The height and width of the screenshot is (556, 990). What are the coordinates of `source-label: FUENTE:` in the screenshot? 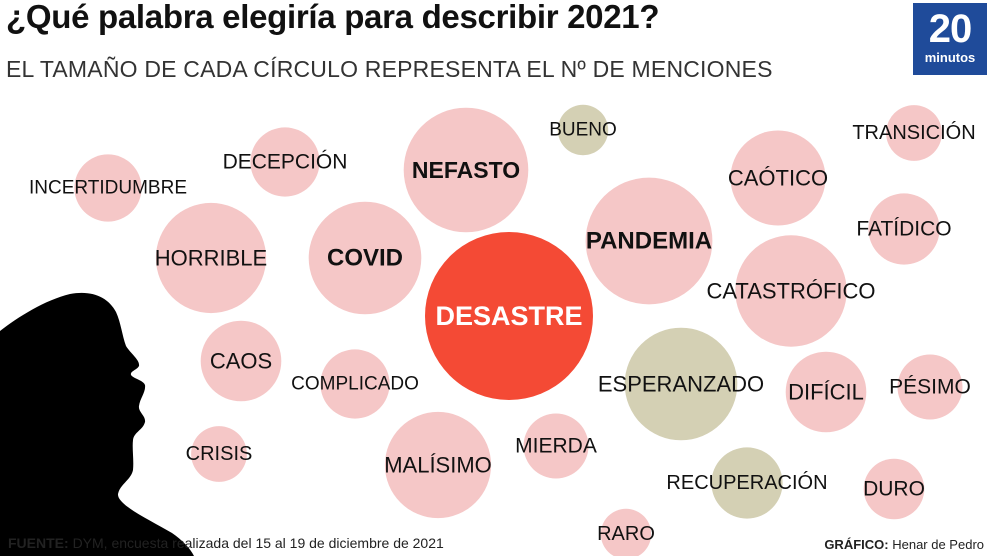 It's located at (38, 543).